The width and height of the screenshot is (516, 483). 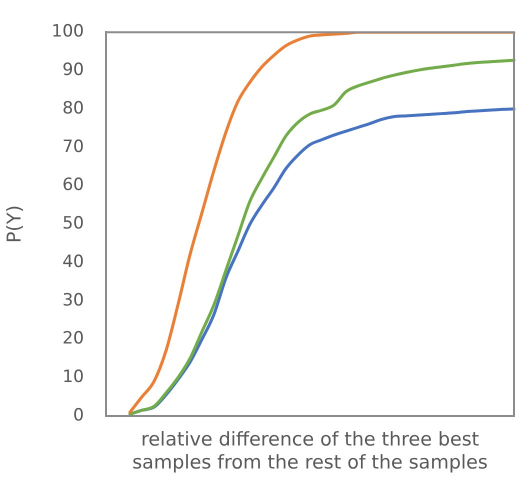 I want to click on y-tick-label: 30, so click(x=73, y=300).